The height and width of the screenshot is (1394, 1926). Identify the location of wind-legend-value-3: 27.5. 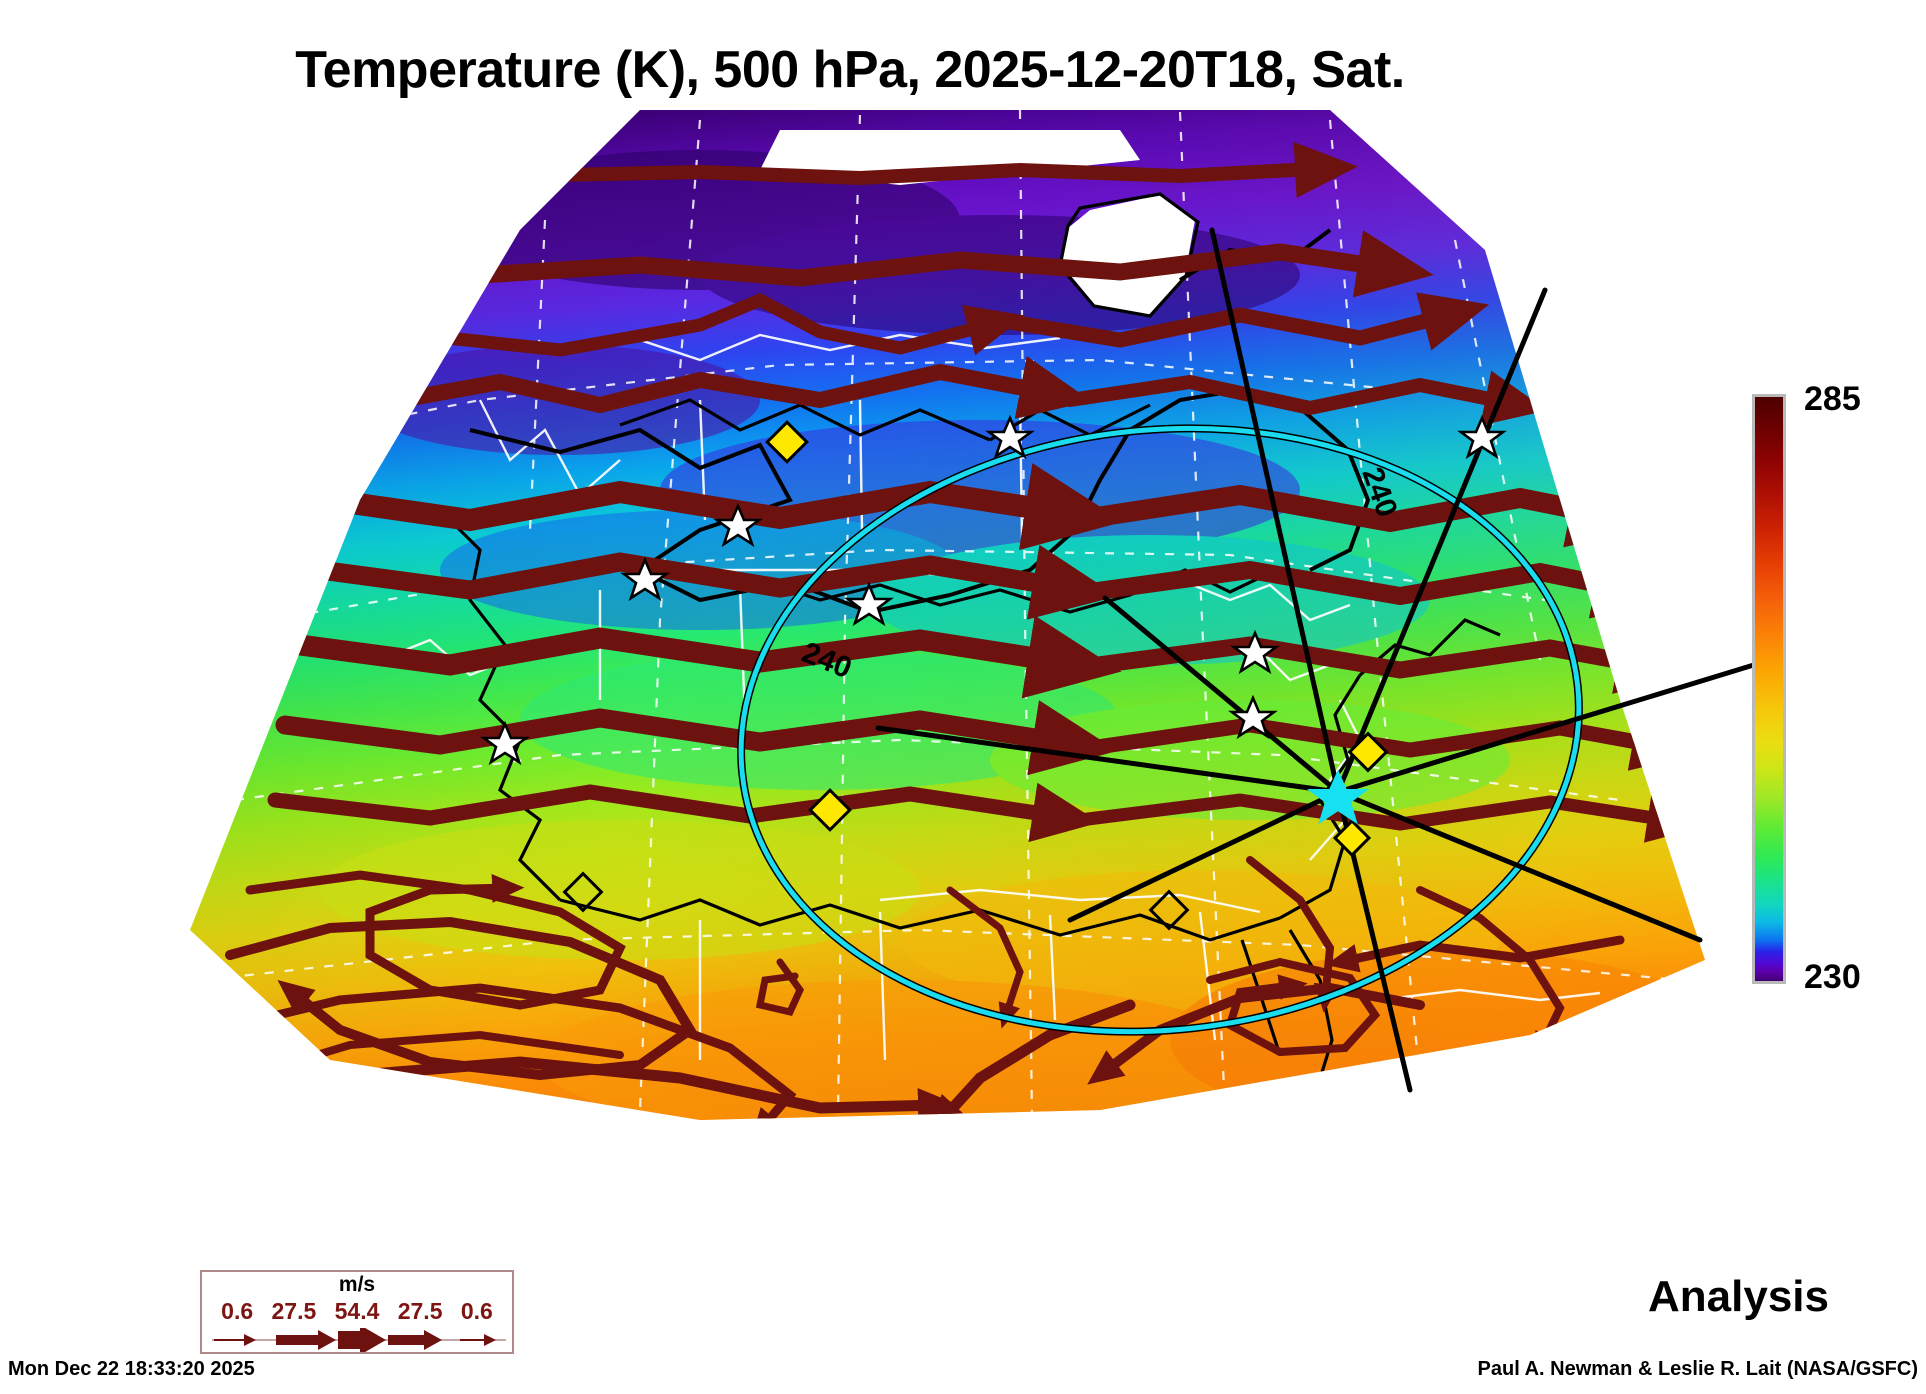
(420, 1311).